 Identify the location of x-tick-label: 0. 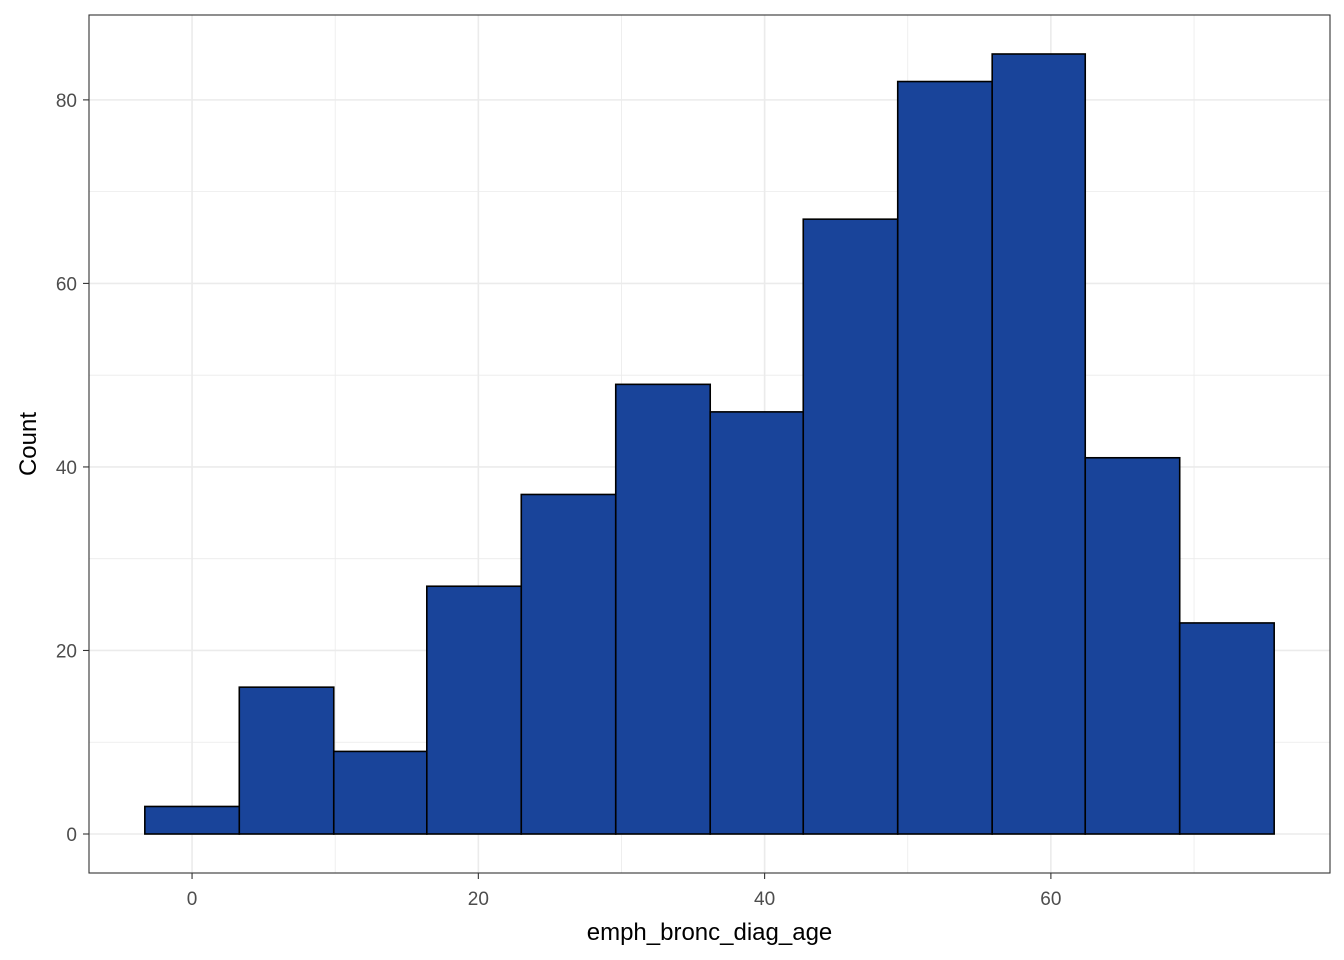
(192, 899).